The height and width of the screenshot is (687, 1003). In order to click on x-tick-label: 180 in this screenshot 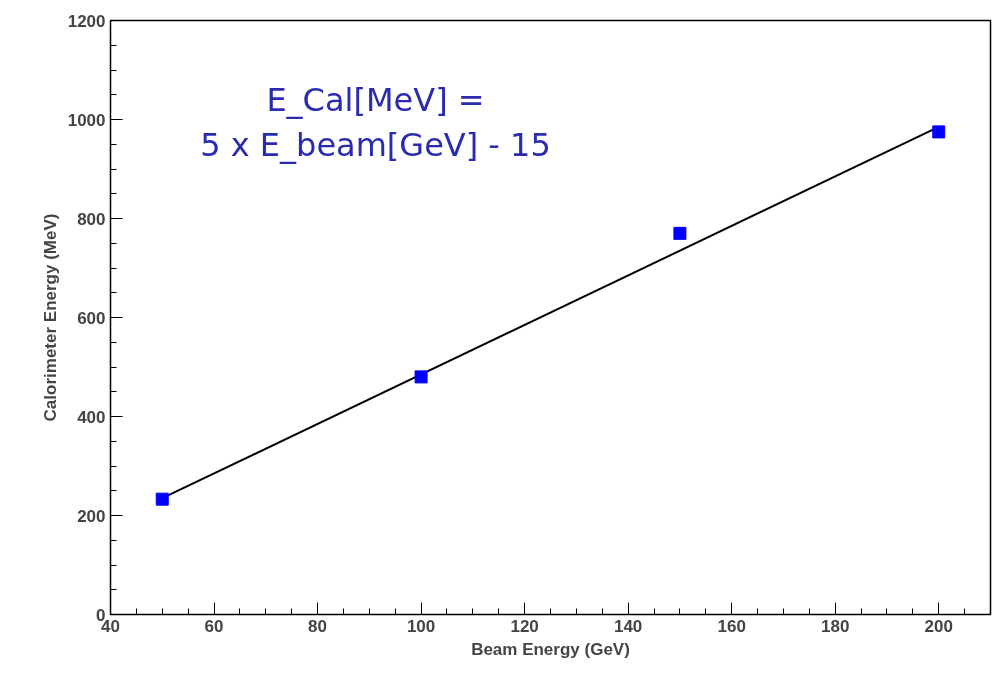, I will do `click(835, 626)`.